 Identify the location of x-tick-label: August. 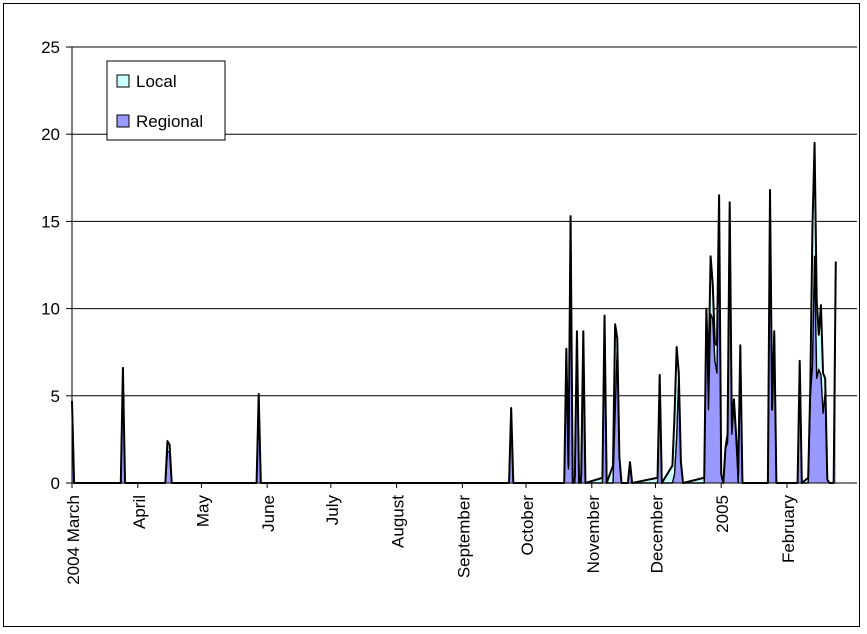
(398, 521).